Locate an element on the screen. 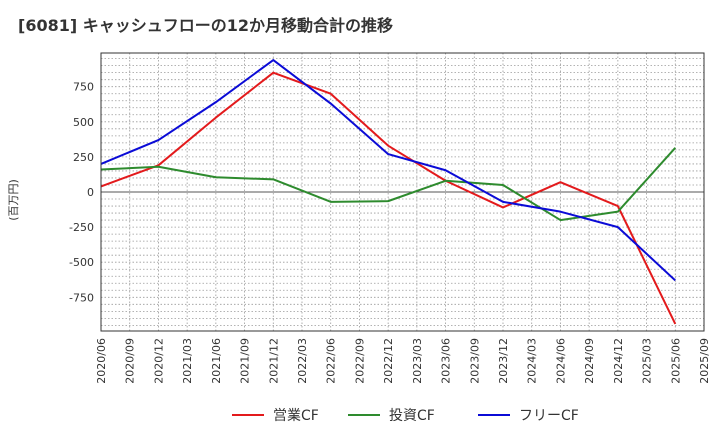 This screenshot has height=440, width=720. x-tick-label: 2020/12 is located at coordinates (158, 361).